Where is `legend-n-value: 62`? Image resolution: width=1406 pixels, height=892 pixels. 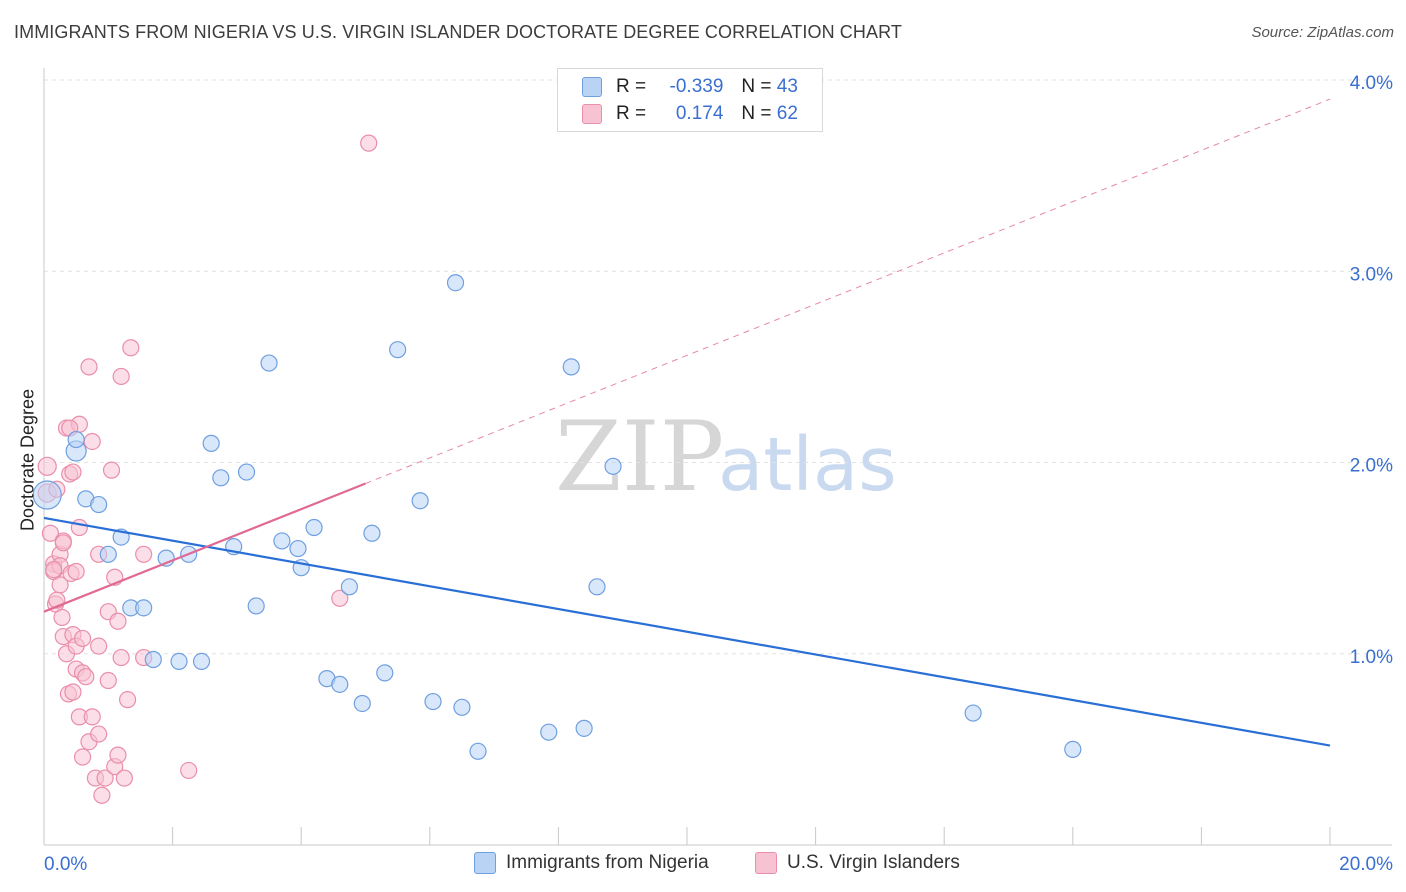
legend-n-value: 62 is located at coordinates (787, 113).